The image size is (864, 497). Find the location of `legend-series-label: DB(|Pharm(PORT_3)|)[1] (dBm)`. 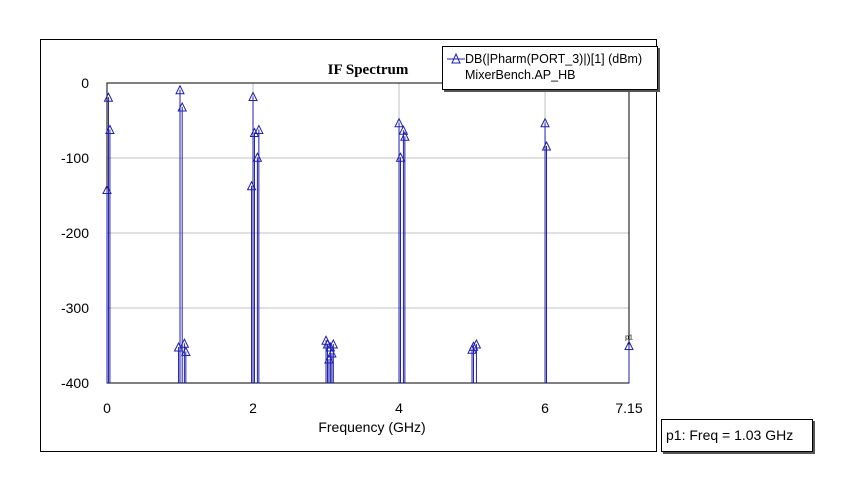

legend-series-label: DB(|Pharm(PORT_3)|)[1] (dBm) is located at coordinates (554, 59).